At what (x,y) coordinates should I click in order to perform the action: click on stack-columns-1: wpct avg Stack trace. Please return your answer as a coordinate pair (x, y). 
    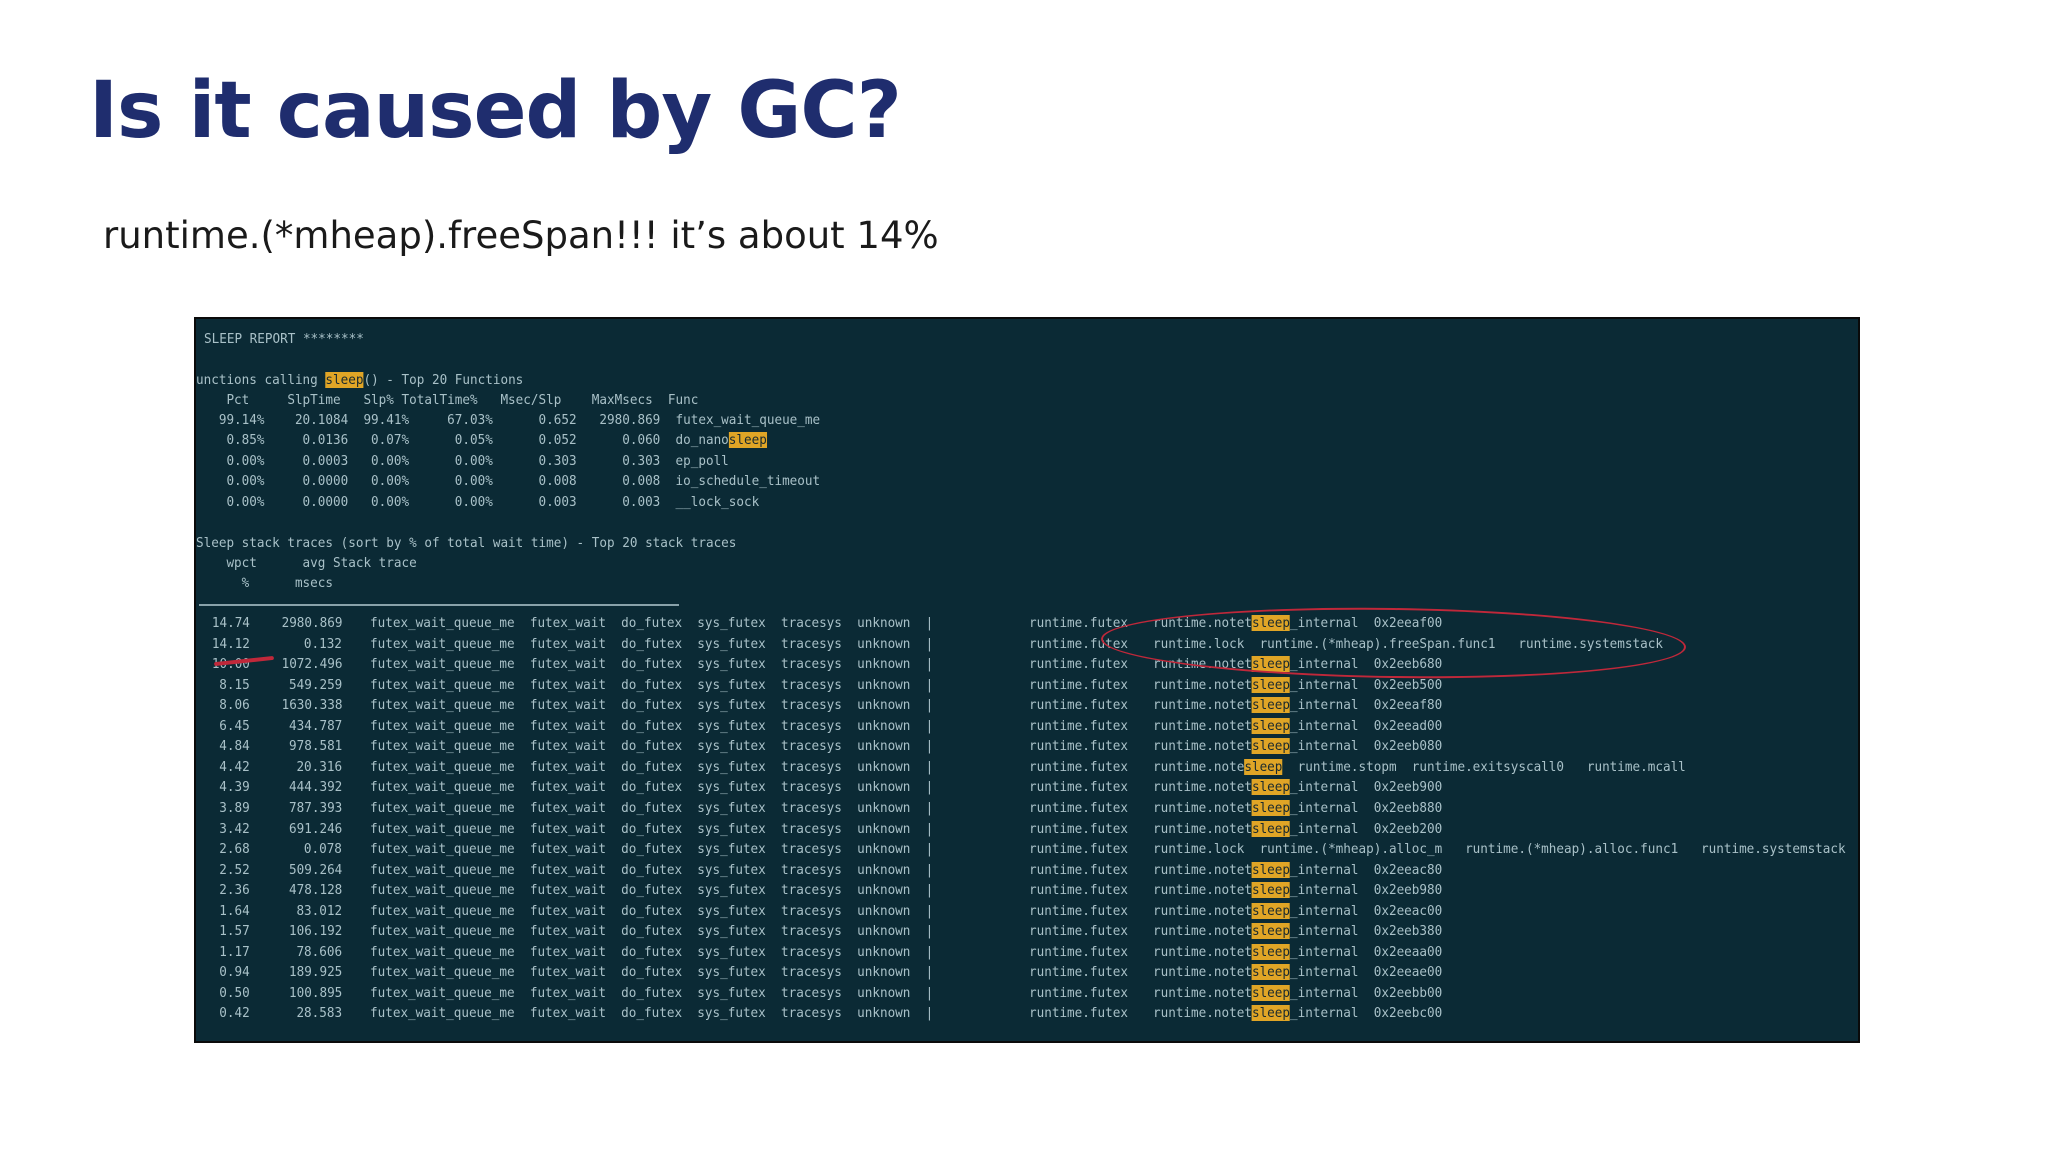
    Looking at the image, I should click on (306, 563).